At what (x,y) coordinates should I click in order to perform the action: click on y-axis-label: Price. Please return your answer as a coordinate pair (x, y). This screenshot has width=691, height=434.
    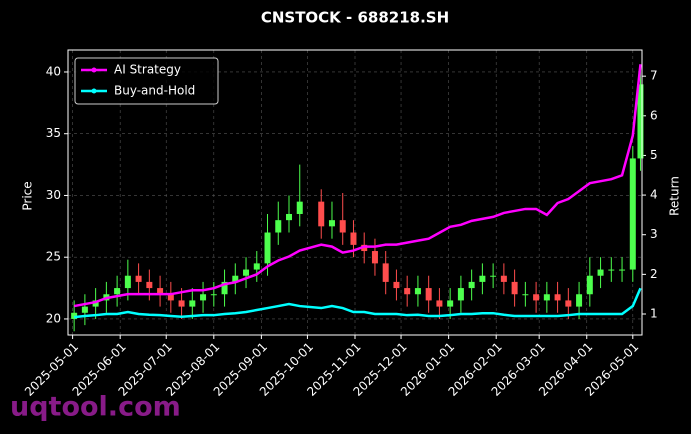
    Looking at the image, I should click on (28, 195).